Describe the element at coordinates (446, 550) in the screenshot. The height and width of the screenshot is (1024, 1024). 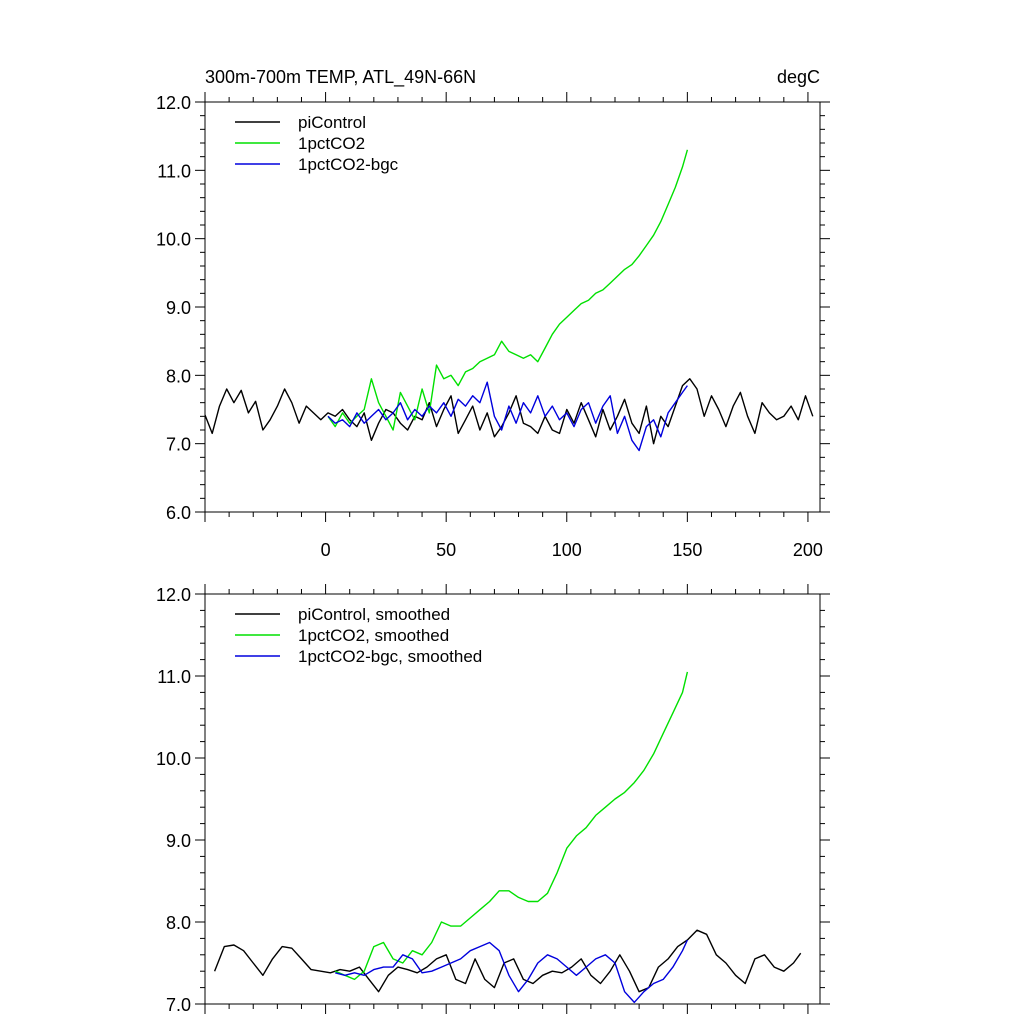
I see `top-xtick-label: 50` at that location.